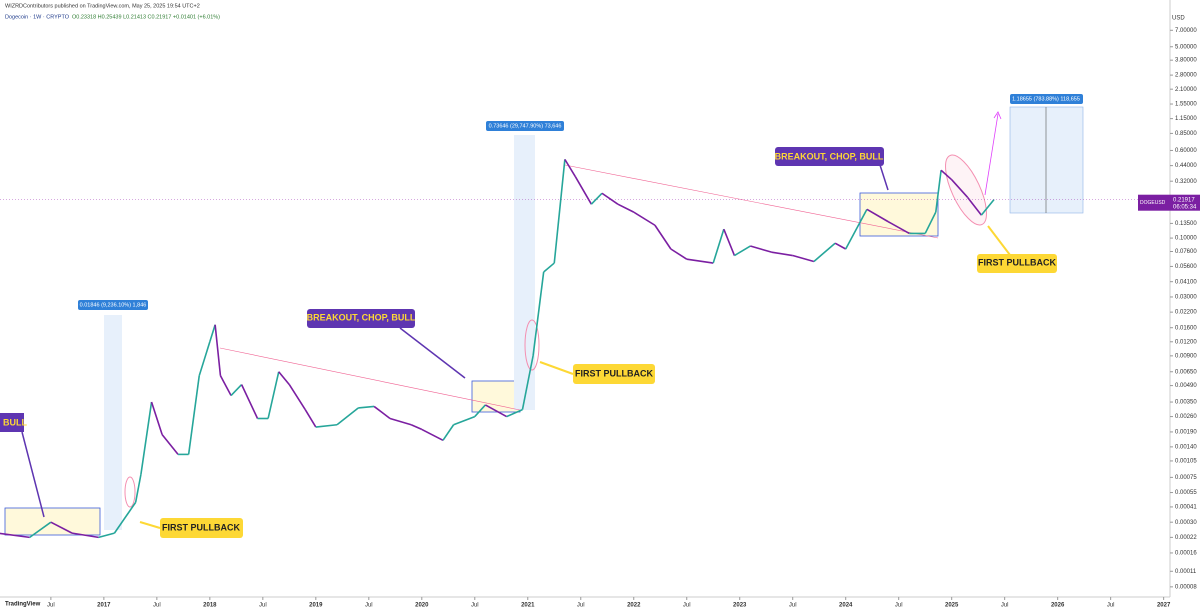 This screenshot has height=612, width=1200. I want to click on currency: USD, so click(1178, 19).